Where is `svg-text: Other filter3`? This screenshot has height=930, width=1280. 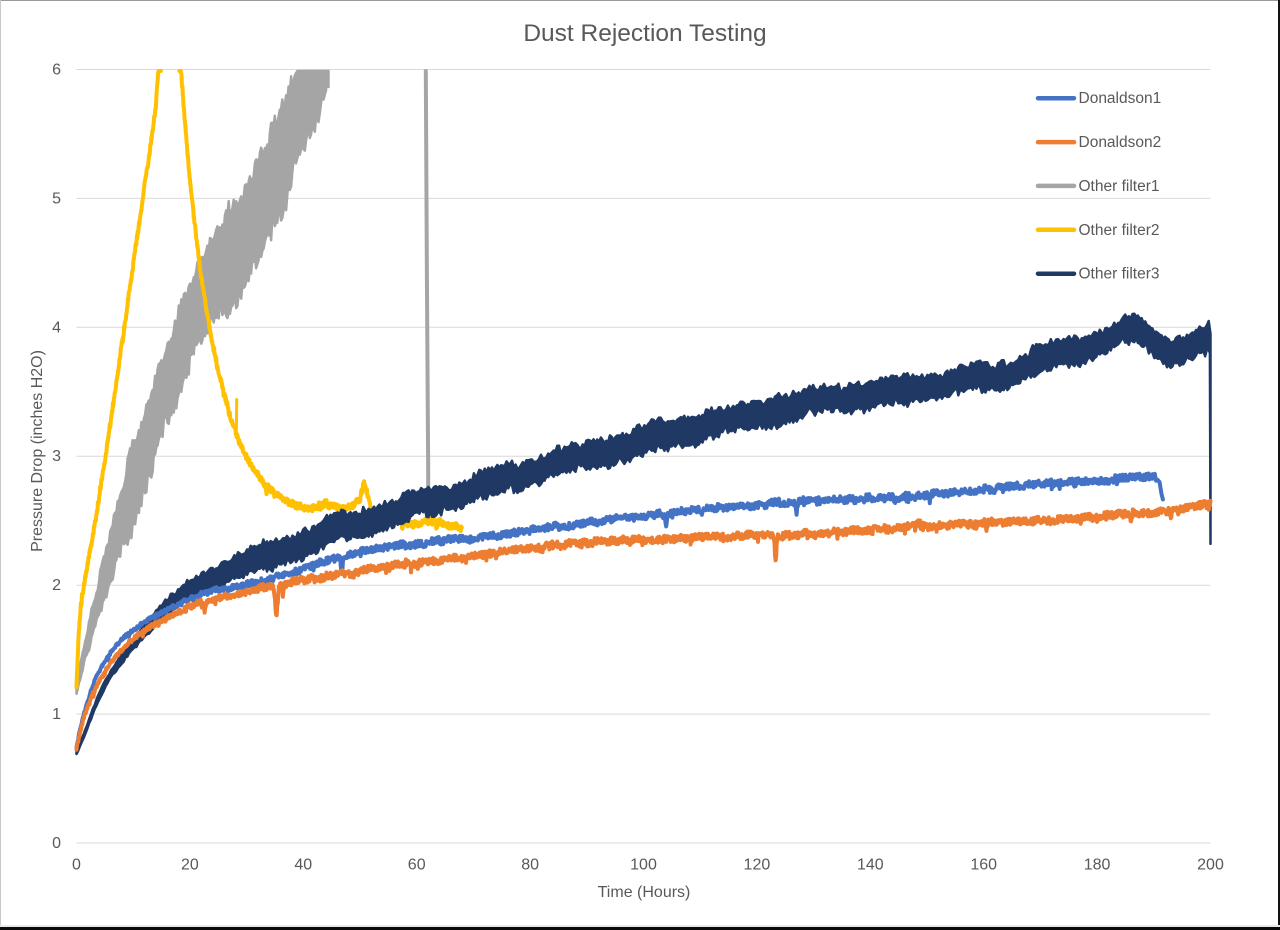
svg-text: Other filter3 is located at coordinates (1119, 274).